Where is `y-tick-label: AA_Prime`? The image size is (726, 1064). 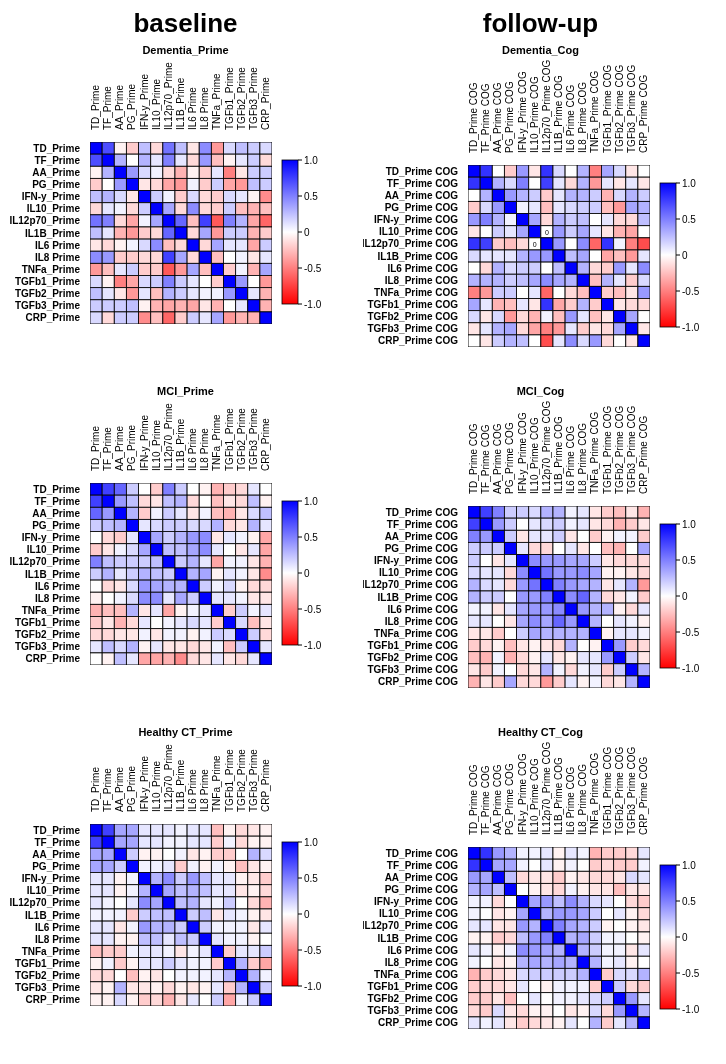
y-tick-label: AA_Prime is located at coordinates (56, 172).